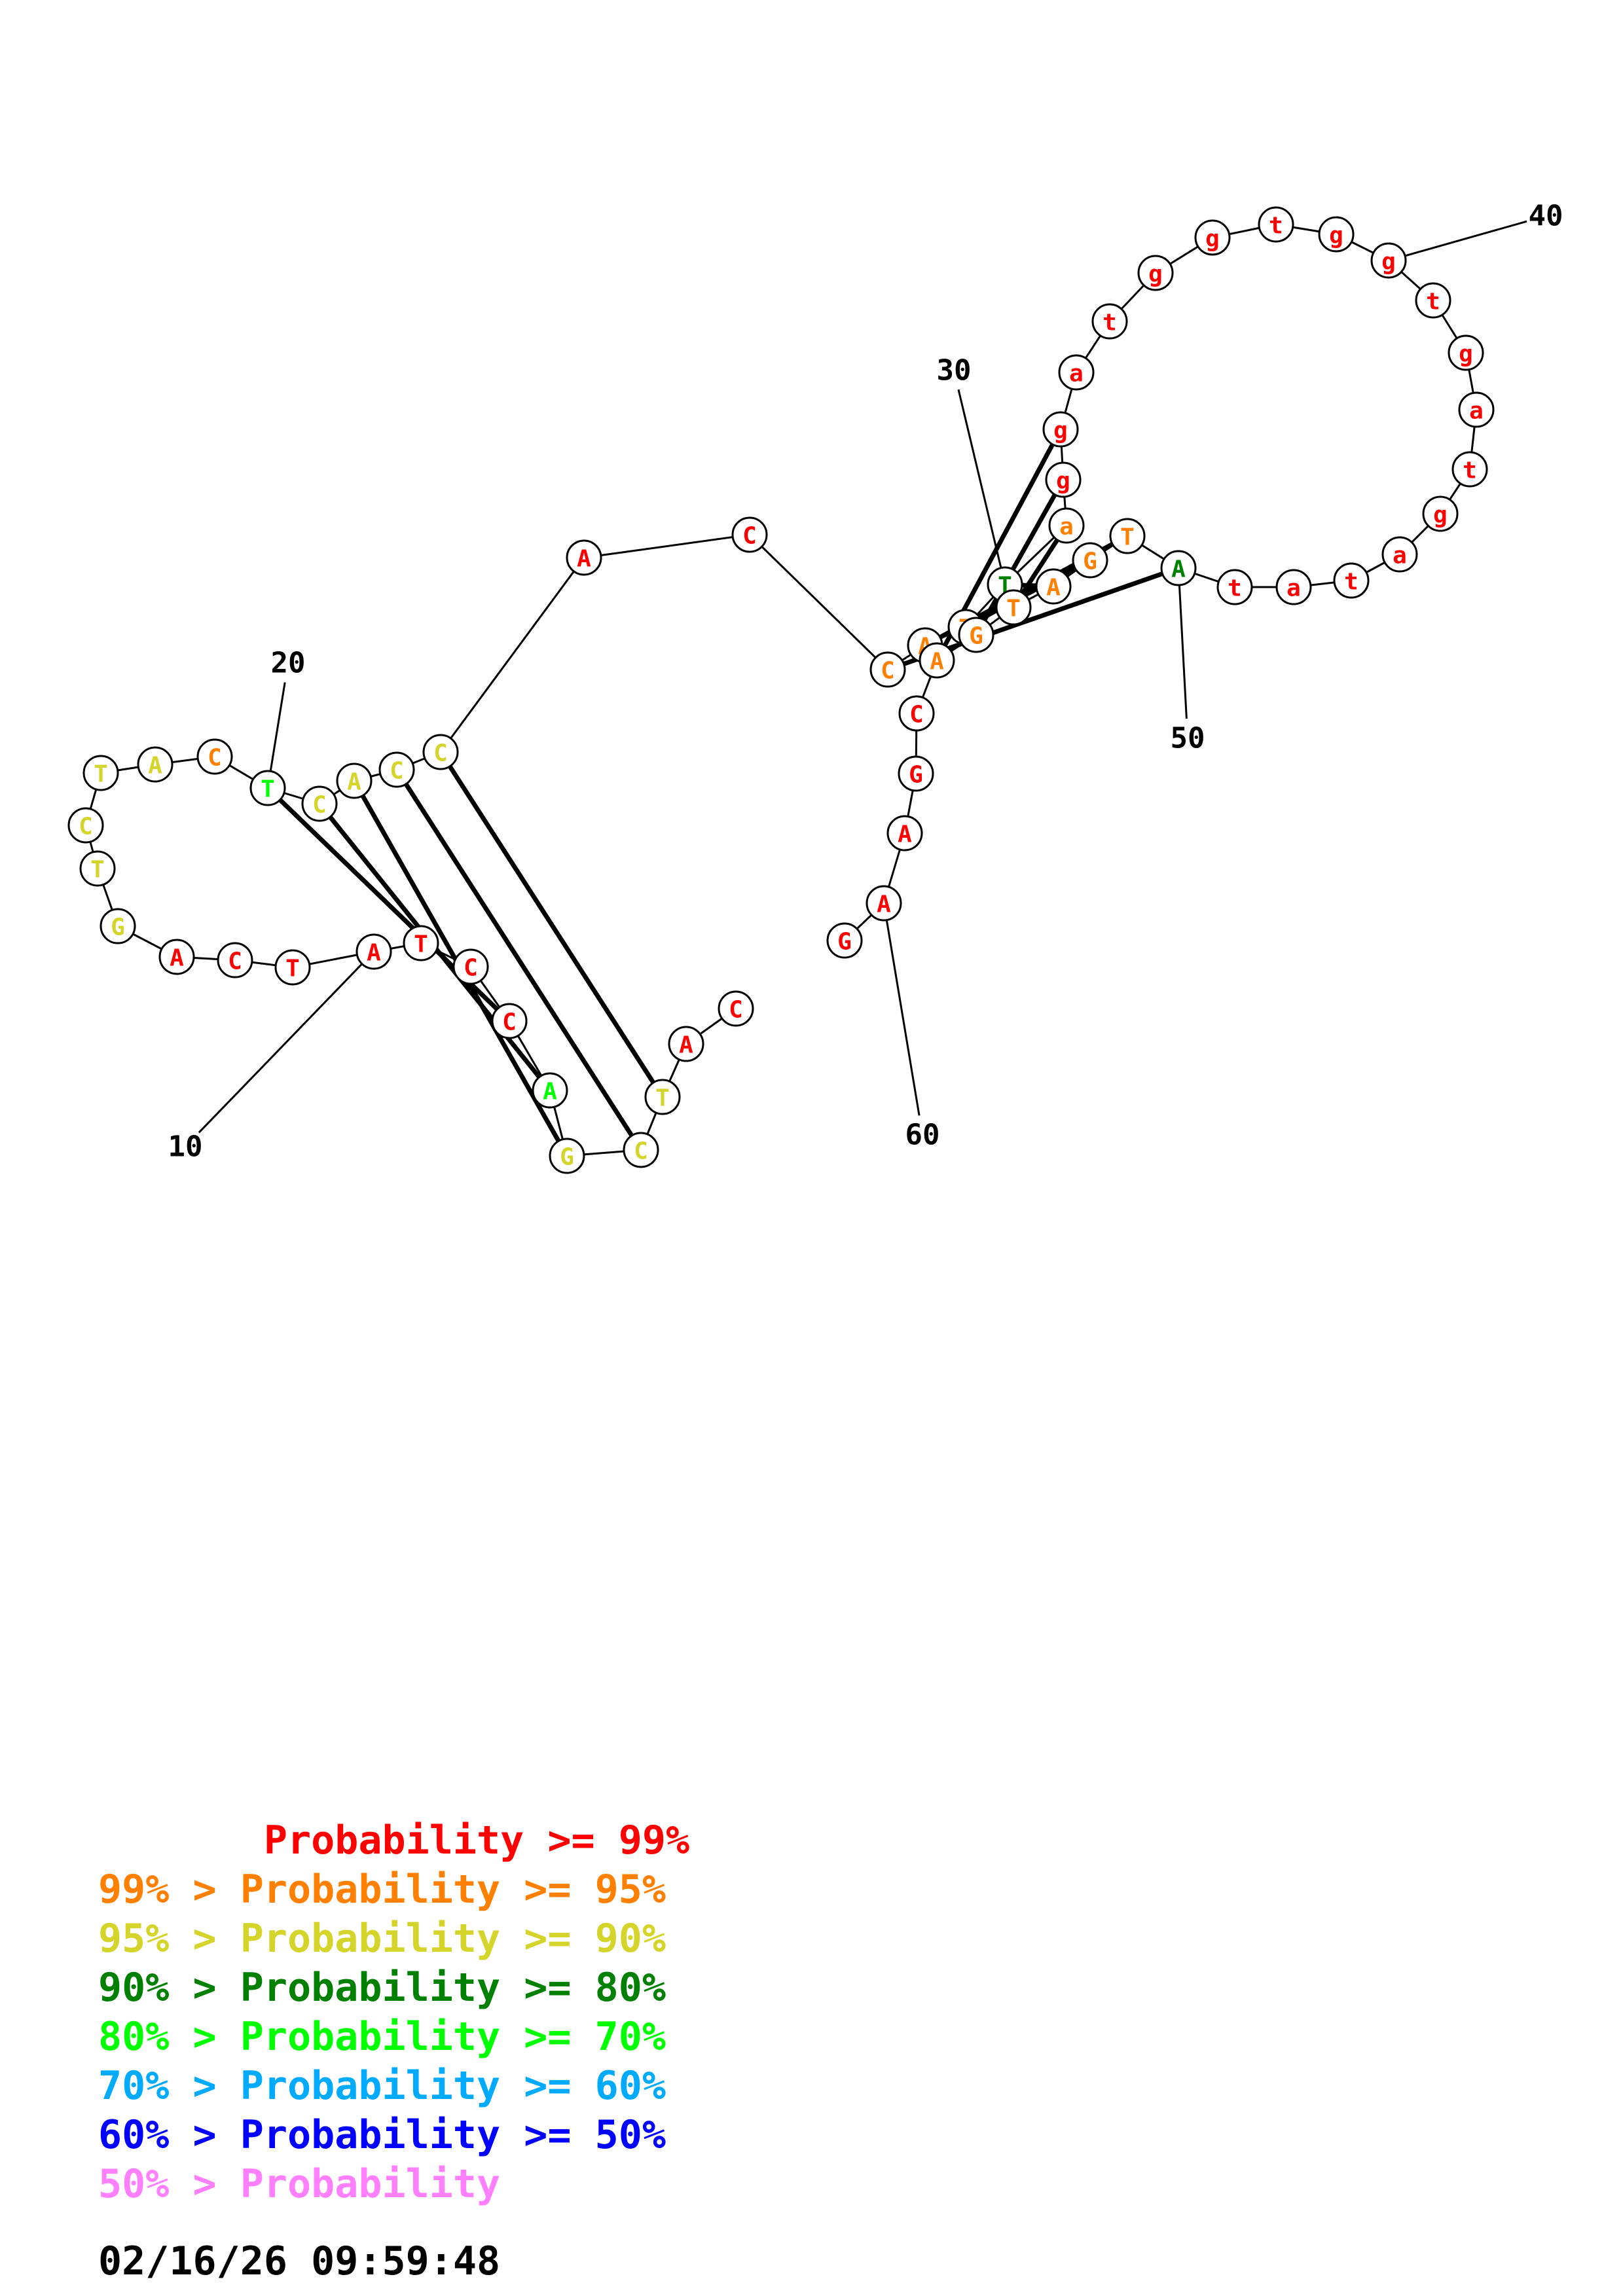  What do you see at coordinates (370, 2184) in the screenshot?
I see `legend-label: Probability` at bounding box center [370, 2184].